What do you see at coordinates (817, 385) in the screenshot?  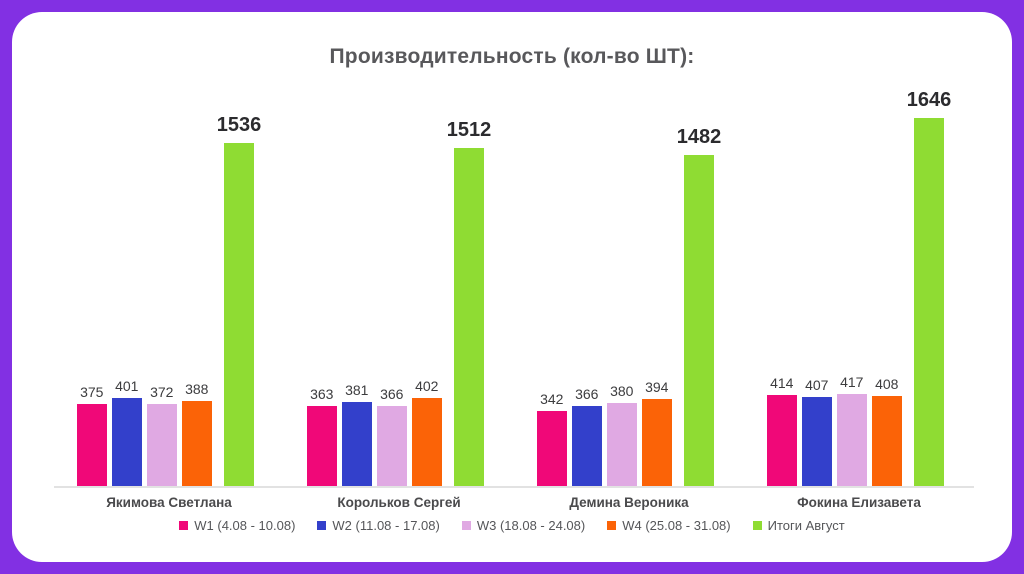 I see `bar-value-label: 407` at bounding box center [817, 385].